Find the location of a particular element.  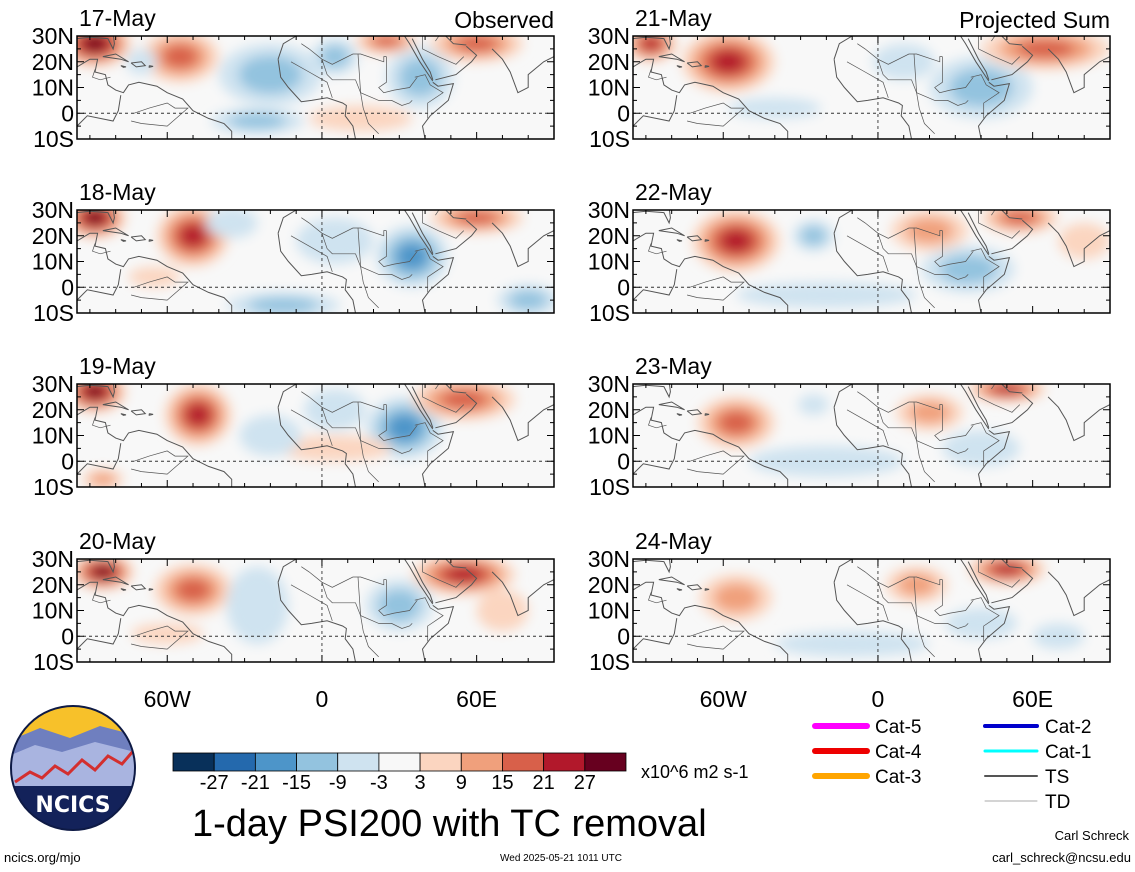

colorbar-label: -3 is located at coordinates (379, 783).